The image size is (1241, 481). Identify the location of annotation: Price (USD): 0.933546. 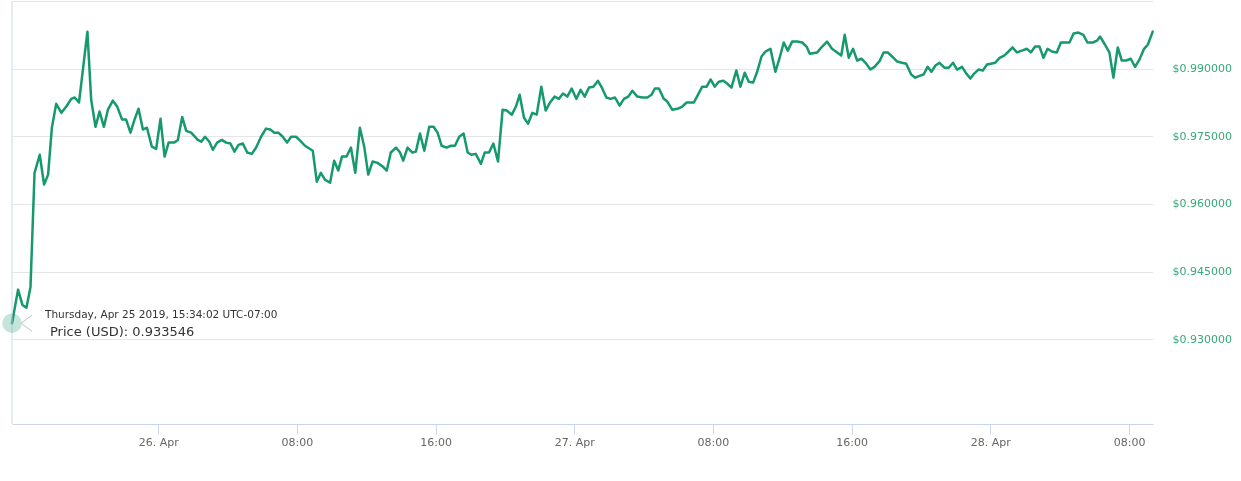
(122, 331).